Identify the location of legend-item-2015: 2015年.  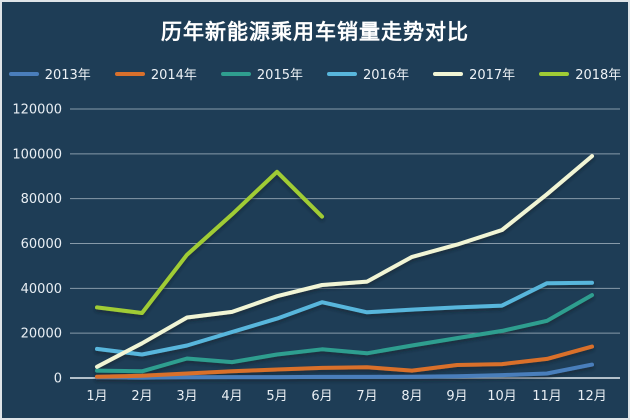
(261, 73).